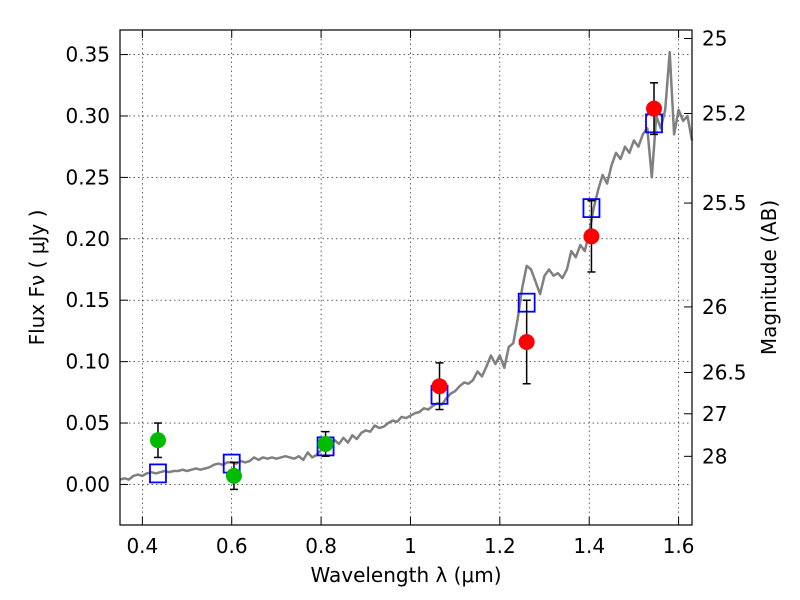 The width and height of the screenshot is (800, 600). I want to click on y-tick-label: 0.25, so click(87, 177).